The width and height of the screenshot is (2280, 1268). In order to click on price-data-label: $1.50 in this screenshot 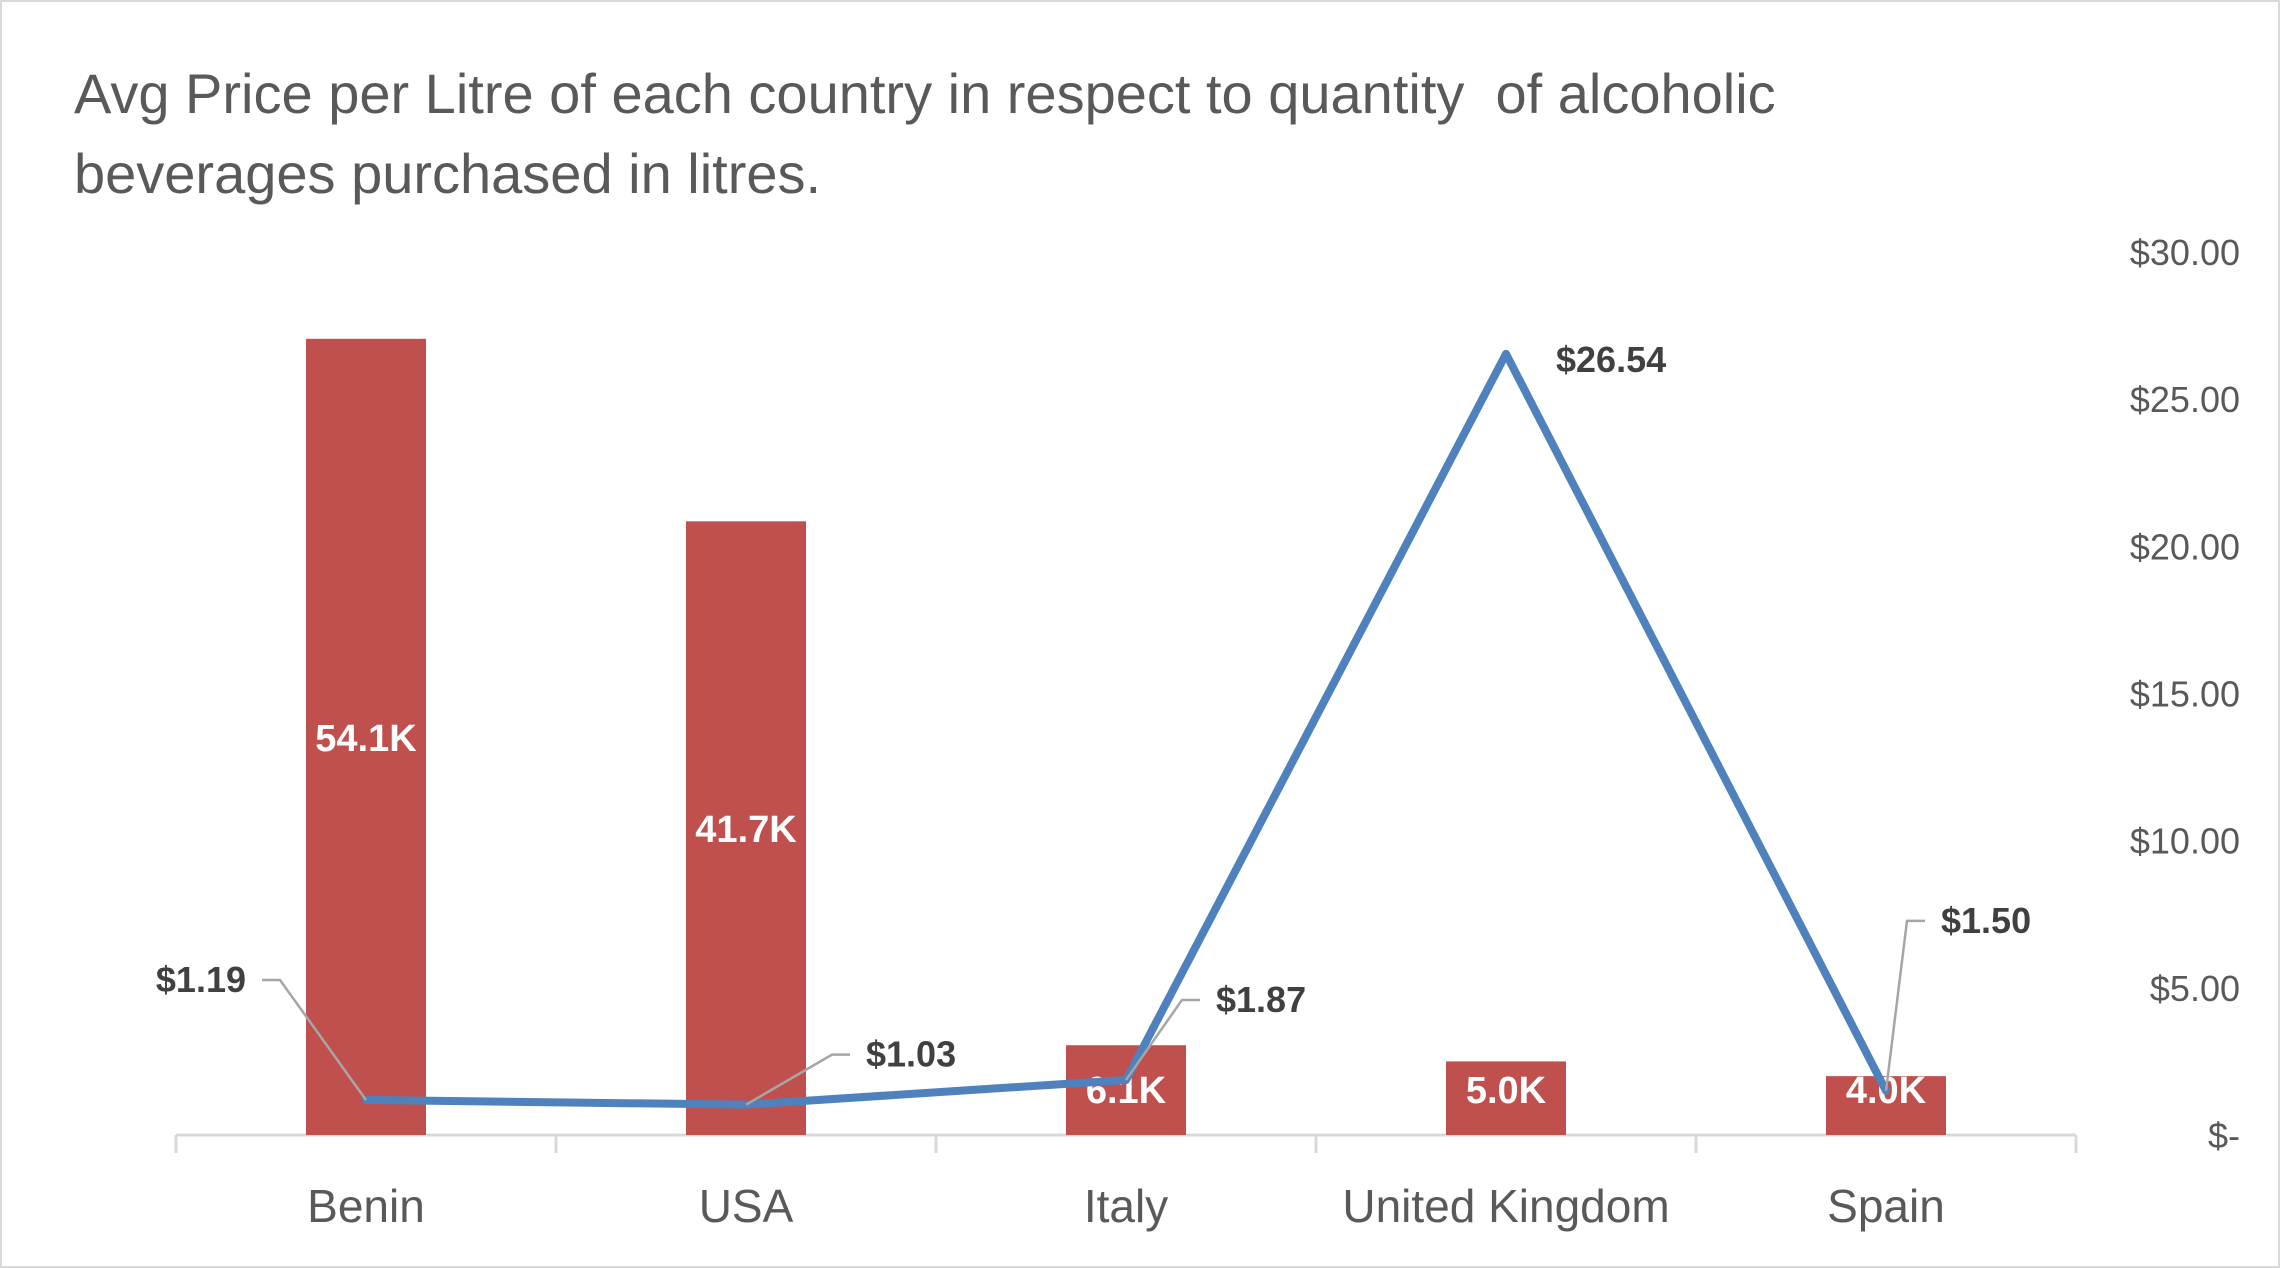, I will do `click(1986, 920)`.